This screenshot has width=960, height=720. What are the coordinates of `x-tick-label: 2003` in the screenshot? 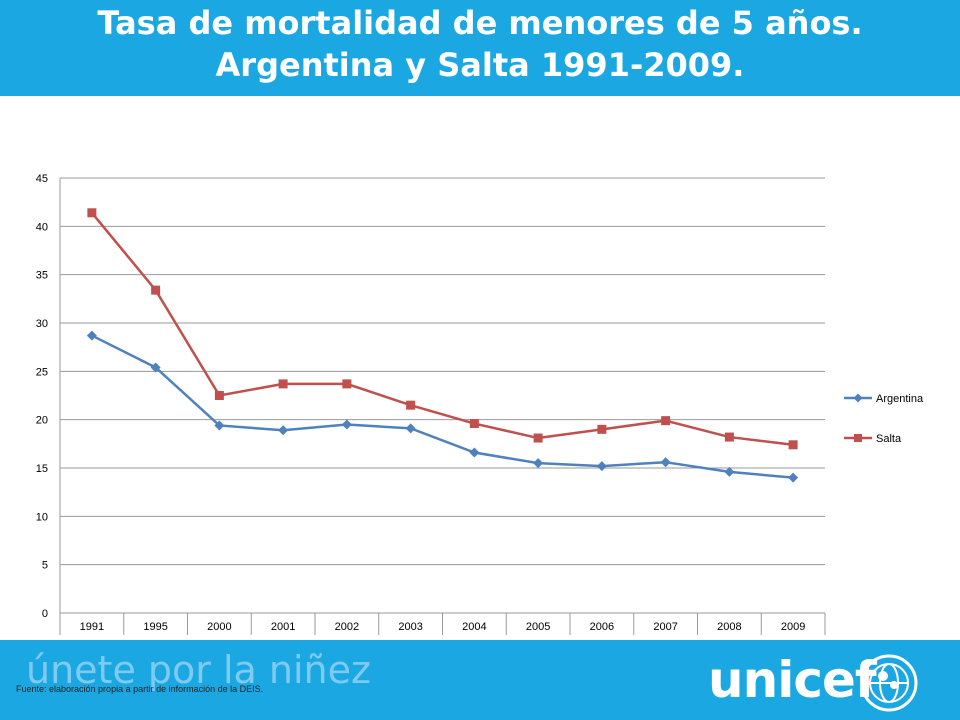 It's located at (410, 627).